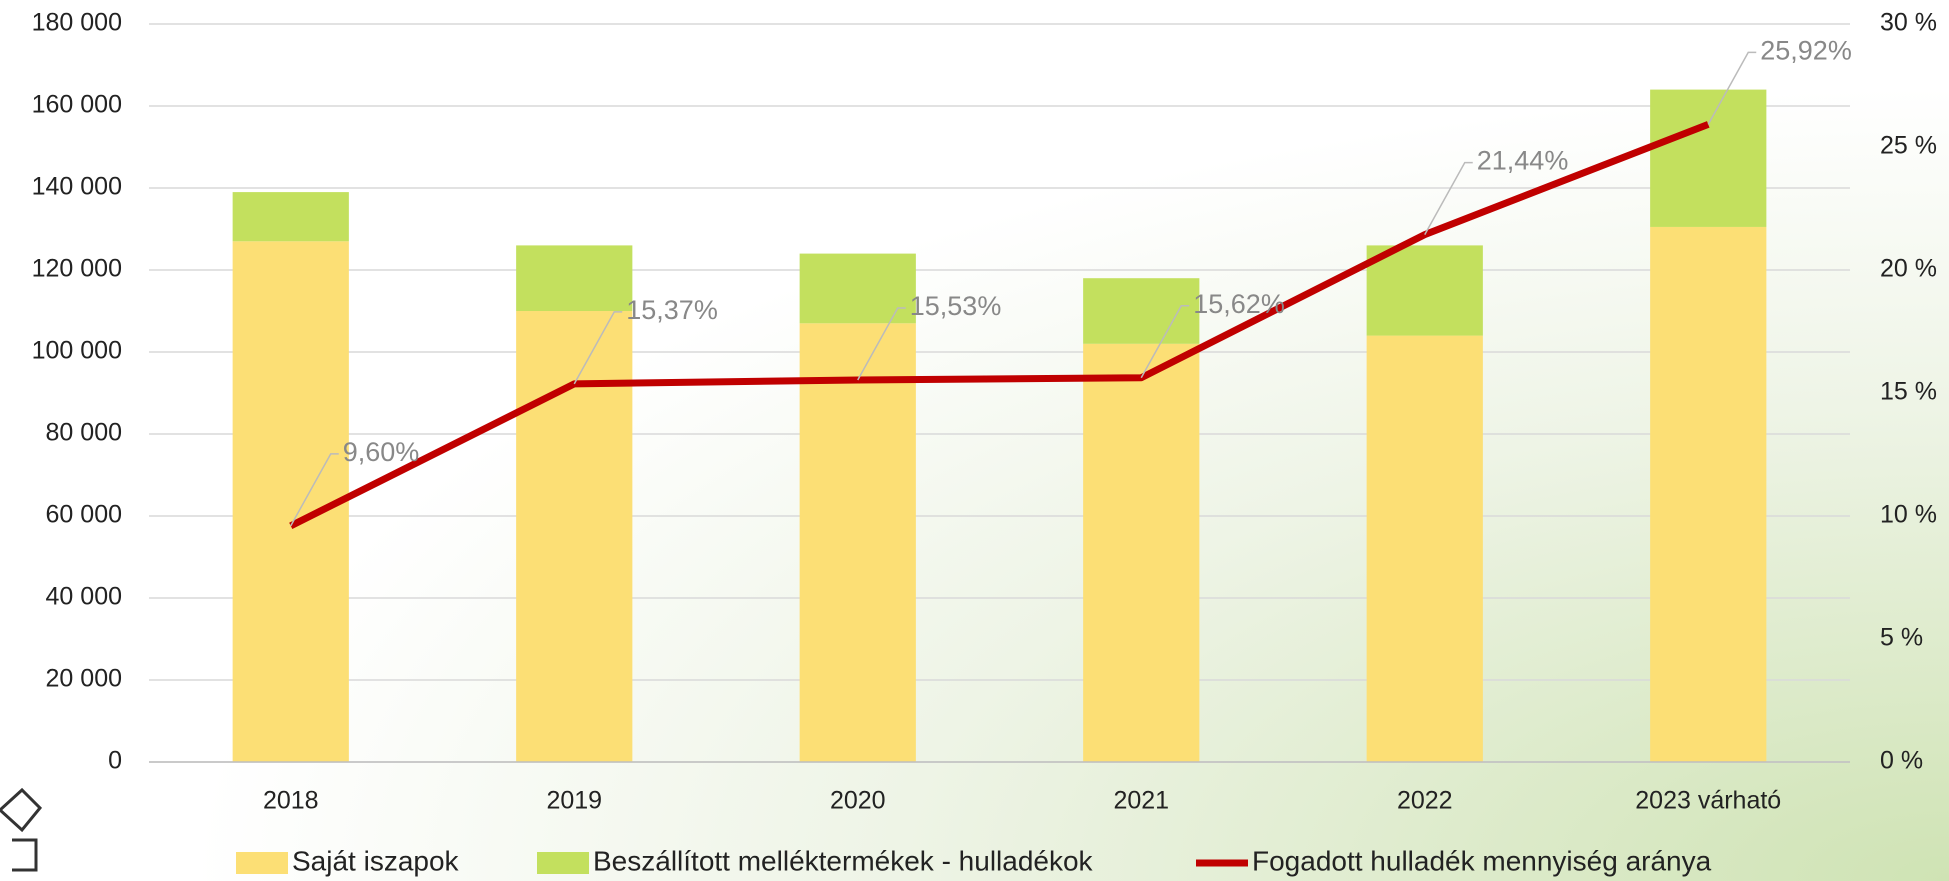  I want to click on y-tick-label: 60 000, so click(84, 515).